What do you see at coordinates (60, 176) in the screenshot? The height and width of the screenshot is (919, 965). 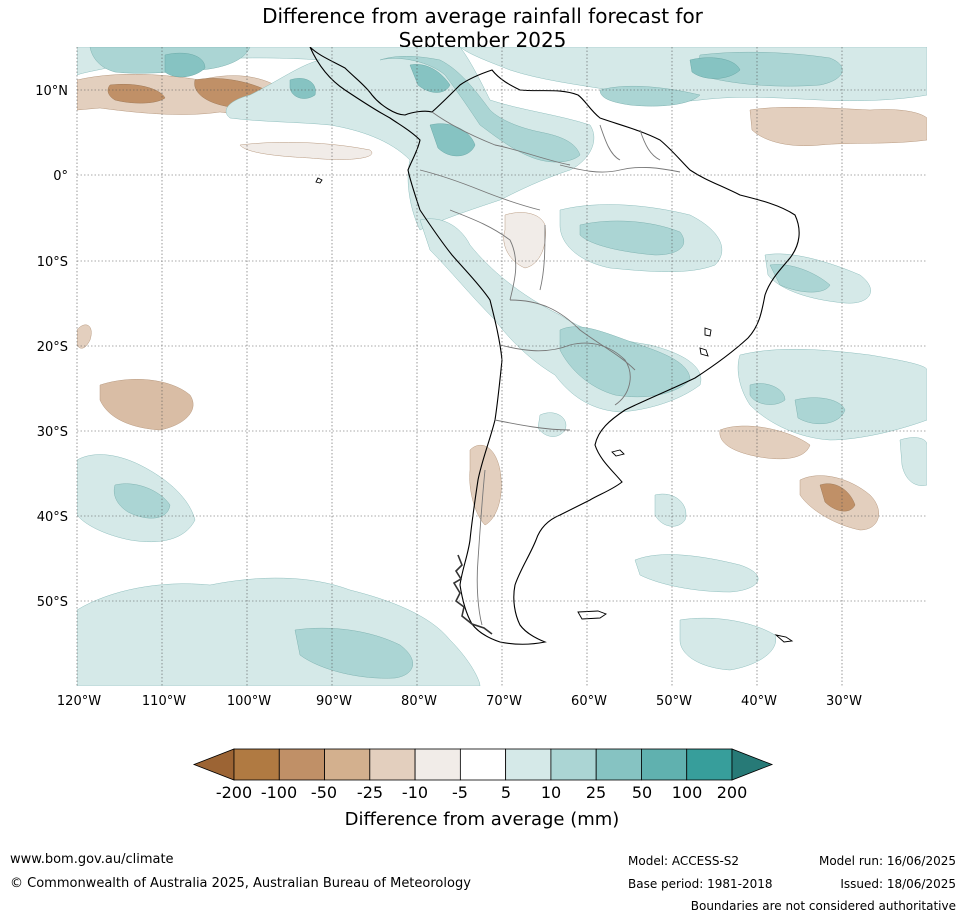 I see `lat-label: 0°` at bounding box center [60, 176].